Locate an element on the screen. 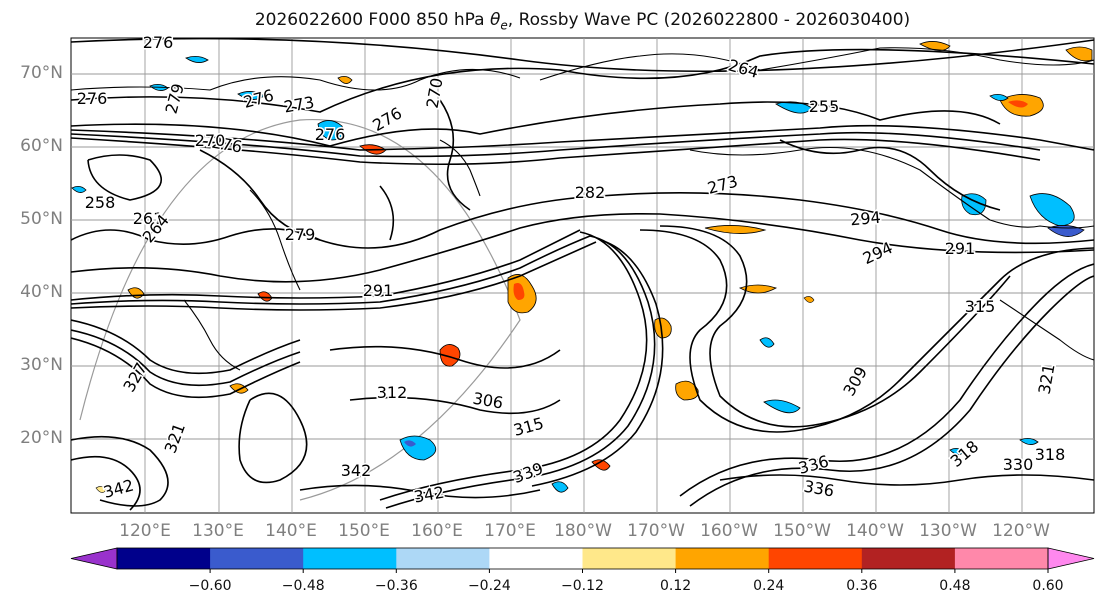 The image size is (1105, 606). colorbar-tick-label: 0.24 is located at coordinates (769, 586).